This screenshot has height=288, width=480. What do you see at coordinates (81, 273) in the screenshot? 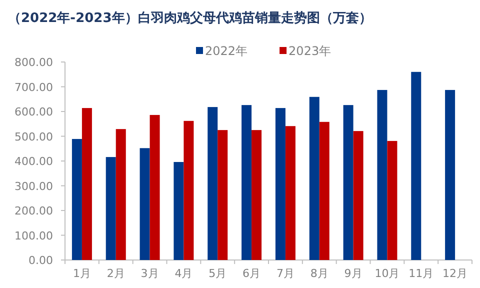
I see `x-tick-label: 1月` at bounding box center [81, 273].